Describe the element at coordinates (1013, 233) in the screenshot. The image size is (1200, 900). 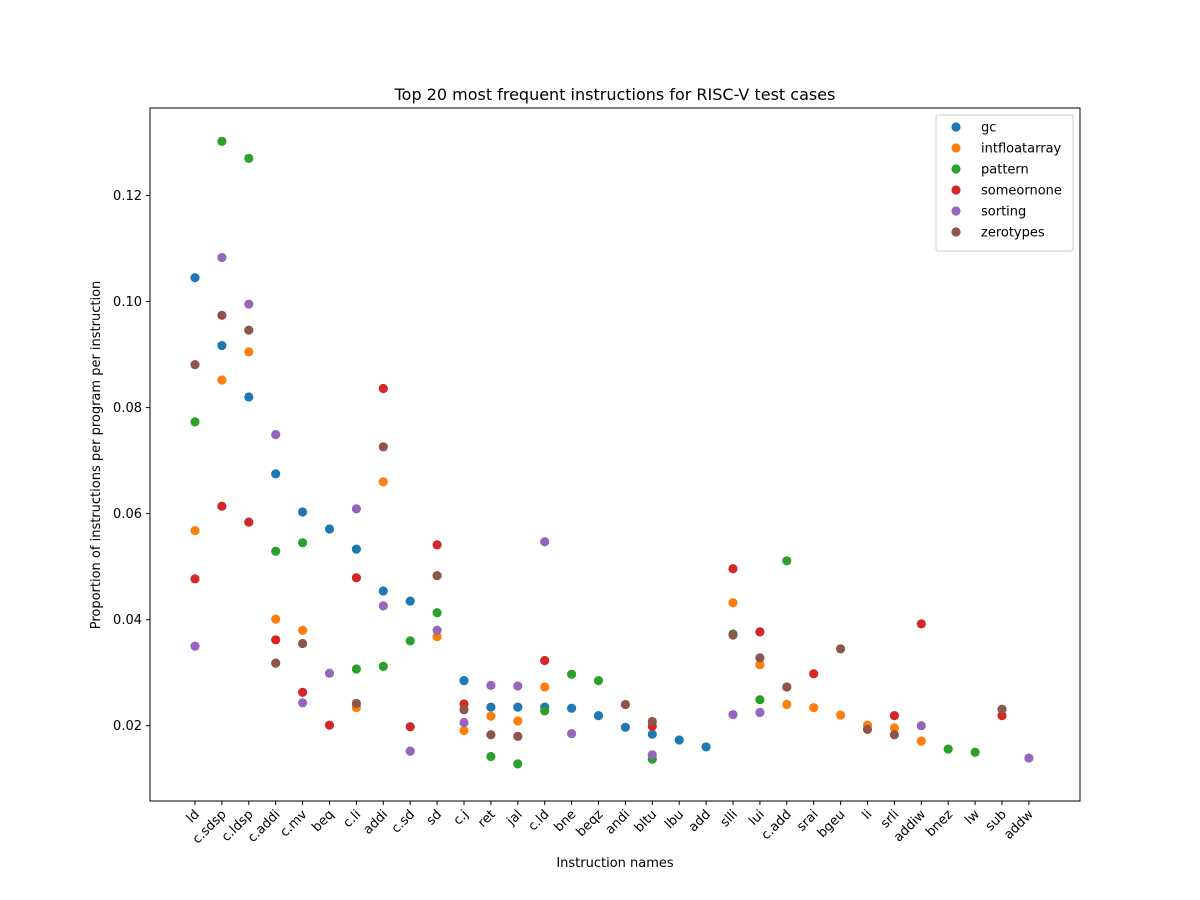
I see `legend-label: zerotypes` at that location.